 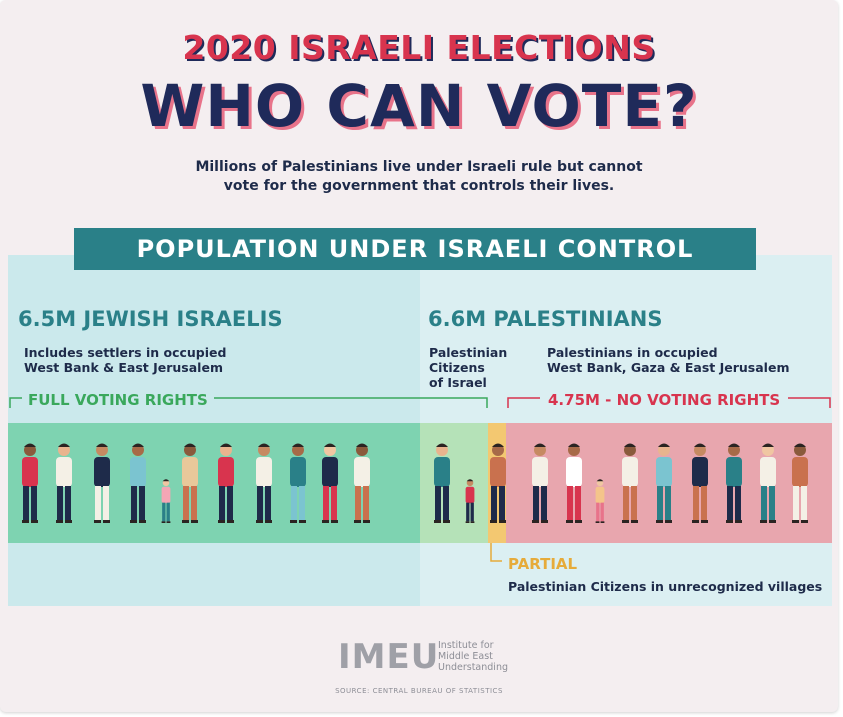 What do you see at coordinates (664, 400) in the screenshot?
I see `no-voting-rights-label: 4.75M - NO VOTING RIGHTS` at bounding box center [664, 400].